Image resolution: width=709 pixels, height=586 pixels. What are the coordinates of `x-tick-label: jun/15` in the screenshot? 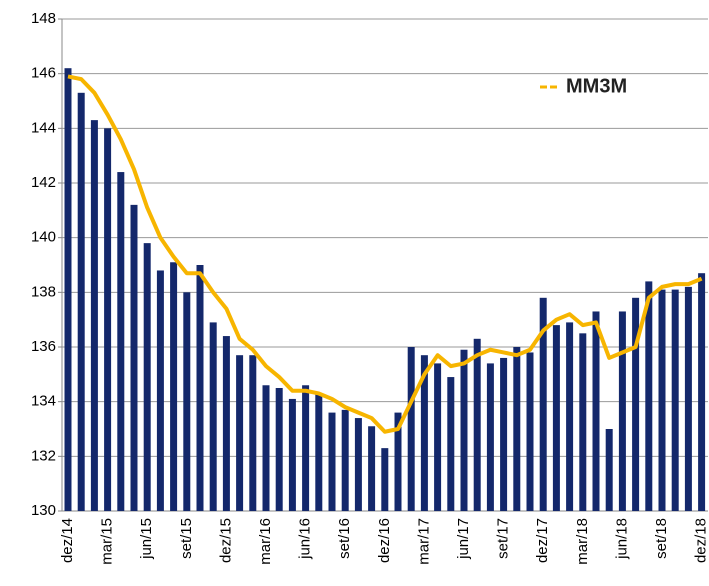 It's located at (146, 539).